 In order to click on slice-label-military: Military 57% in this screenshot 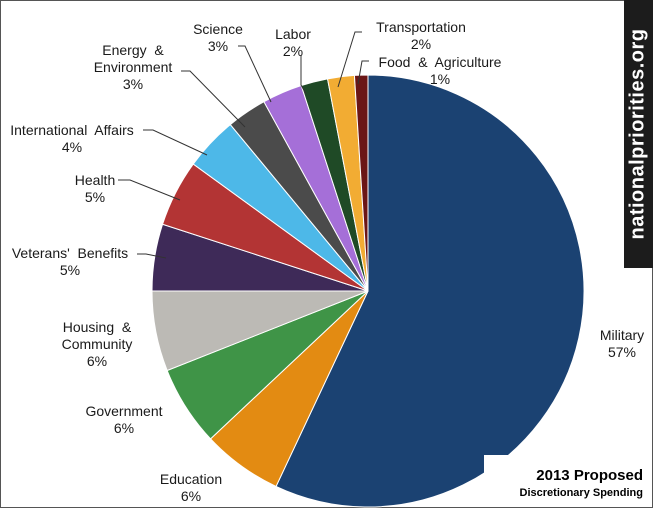, I will do `click(622, 343)`.